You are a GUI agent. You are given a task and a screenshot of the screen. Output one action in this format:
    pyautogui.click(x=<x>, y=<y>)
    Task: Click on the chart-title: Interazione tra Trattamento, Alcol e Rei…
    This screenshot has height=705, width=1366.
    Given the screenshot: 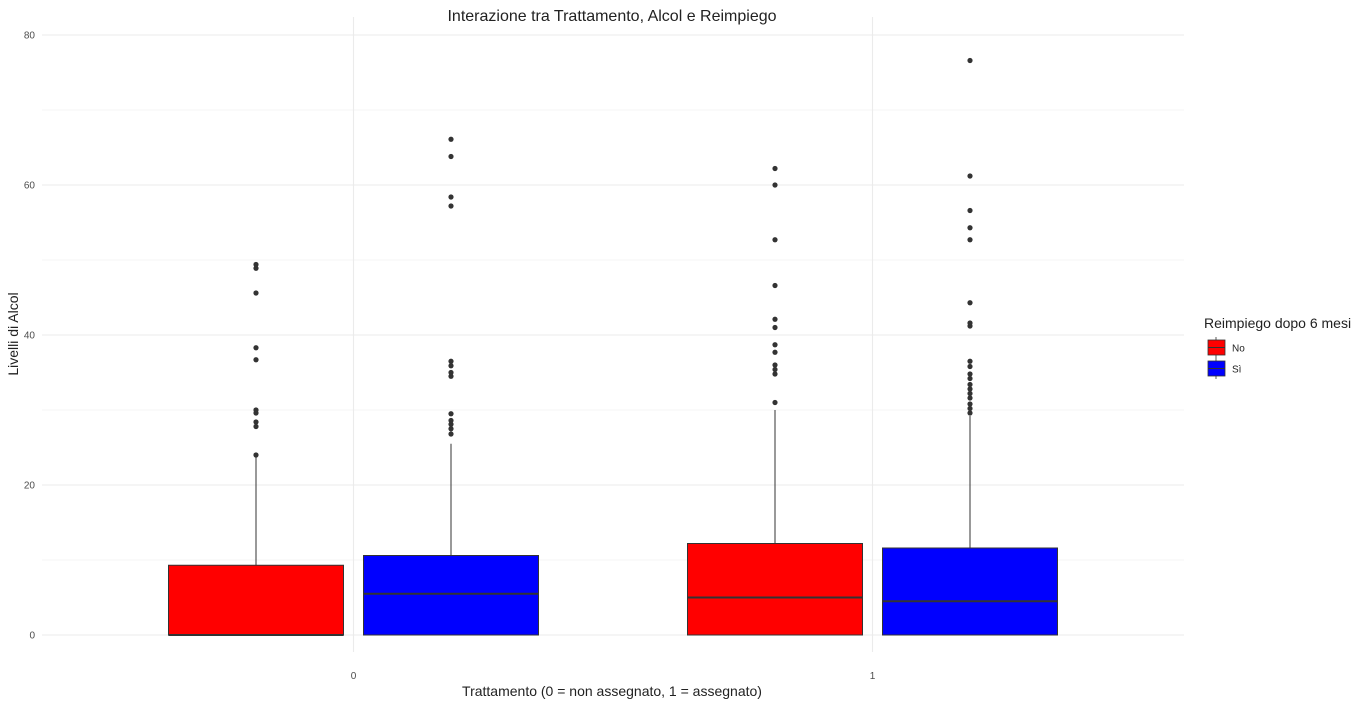 What is the action you would take?
    pyautogui.click(x=611, y=16)
    